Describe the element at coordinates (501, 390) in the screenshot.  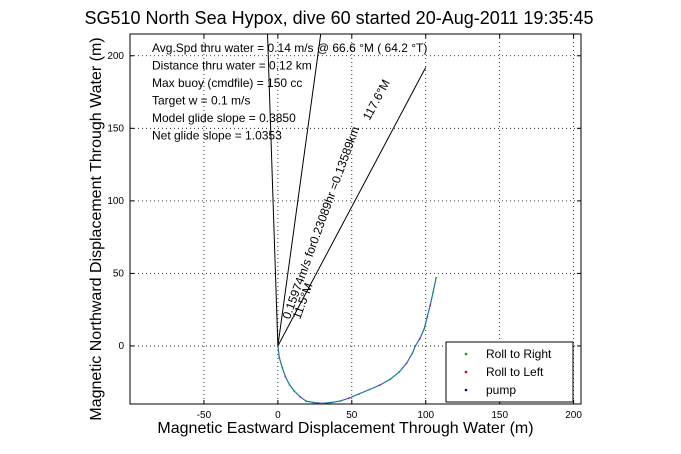
I see `legend-label: pump` at that location.